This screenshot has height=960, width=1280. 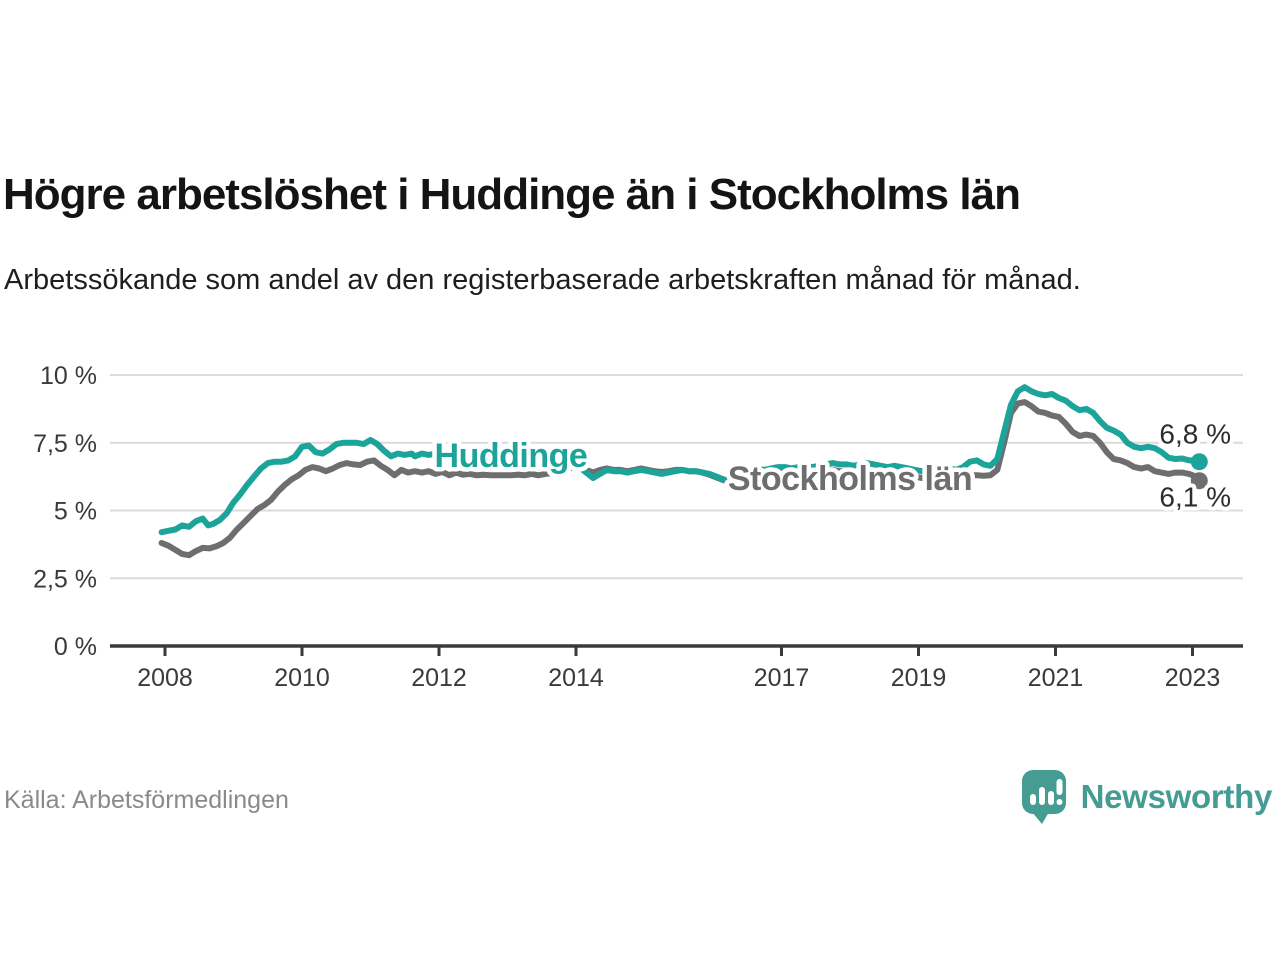 I want to click on y-tick-label: 7,5 %, so click(x=65, y=444).